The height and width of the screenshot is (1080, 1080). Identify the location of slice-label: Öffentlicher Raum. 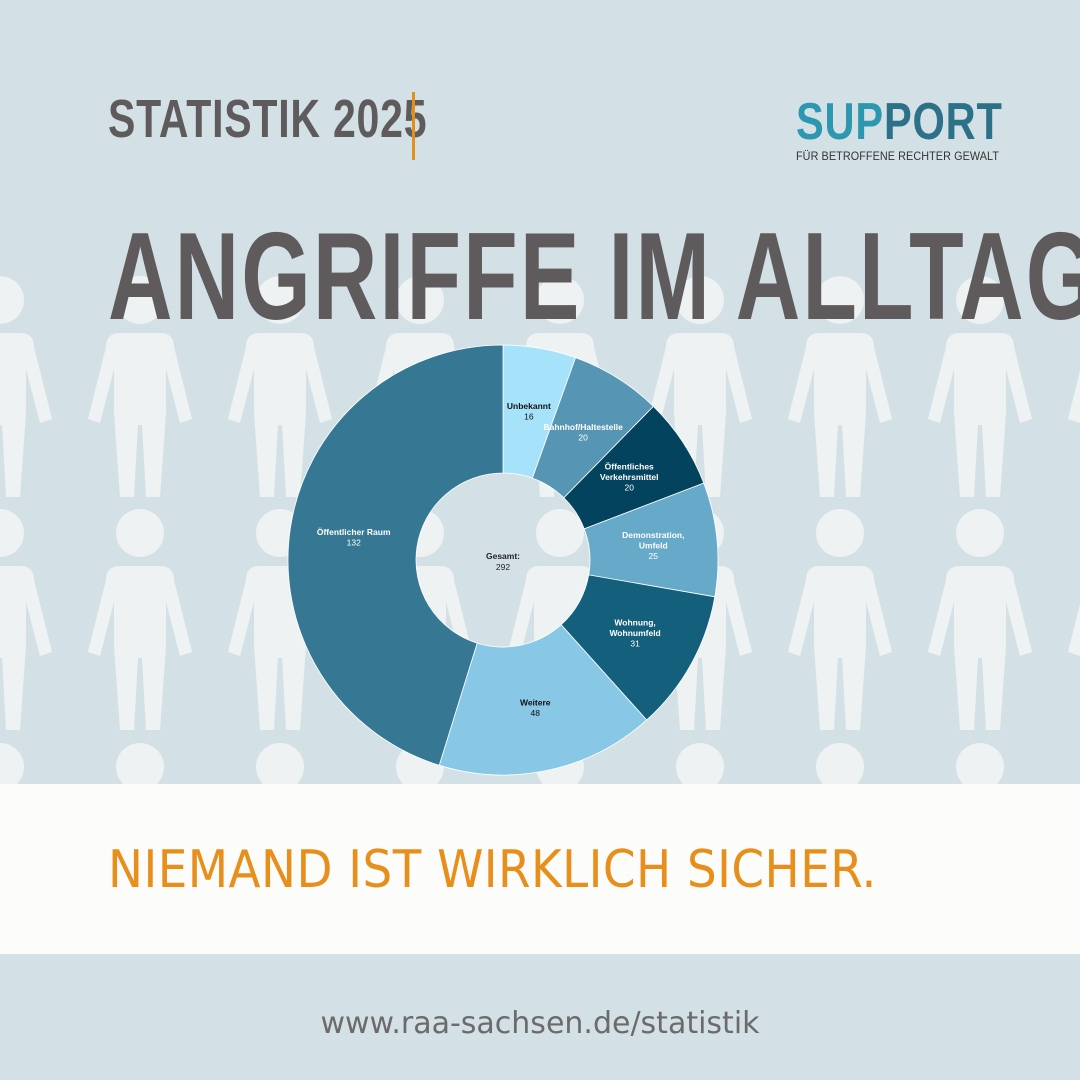
(354, 532).